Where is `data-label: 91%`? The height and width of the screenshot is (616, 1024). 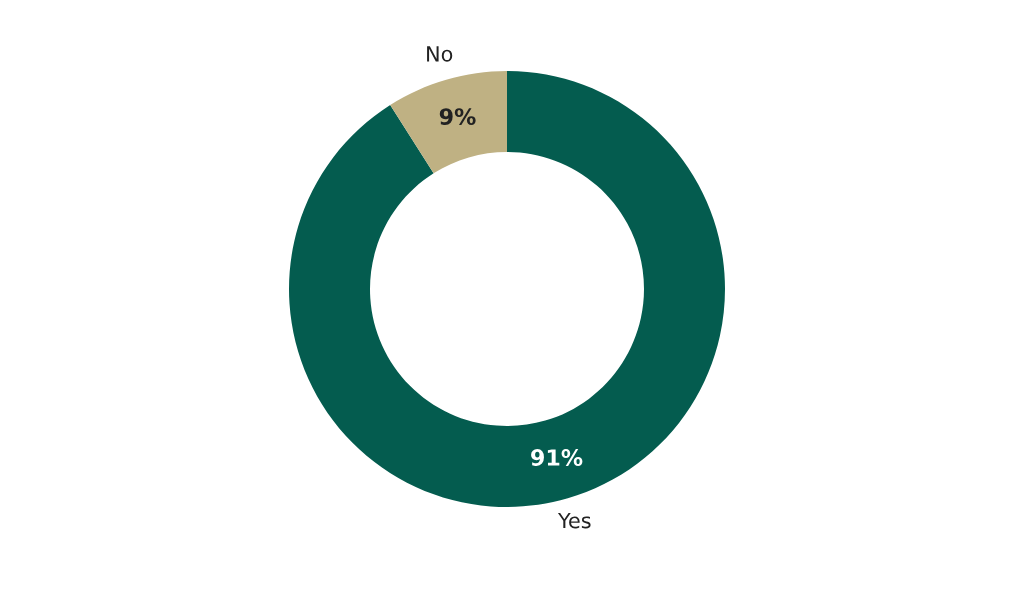
data-label: 91% is located at coordinates (557, 457).